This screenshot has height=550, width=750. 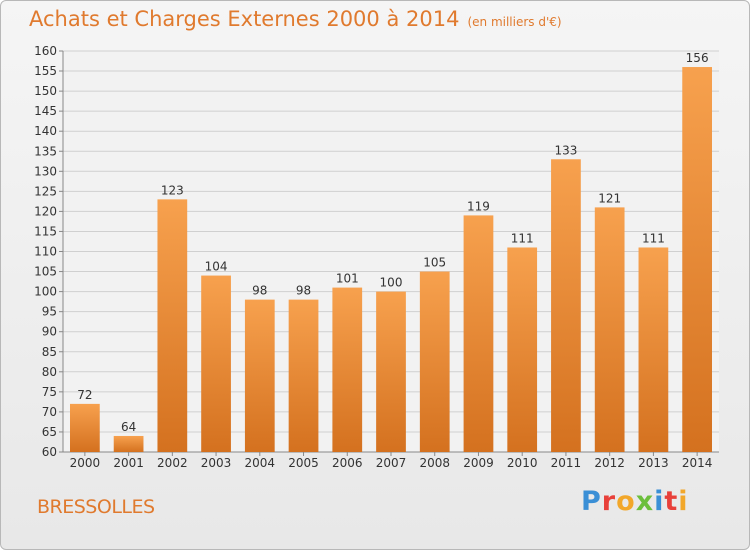 What do you see at coordinates (216, 267) in the screenshot?
I see `data-label-2003: 104` at bounding box center [216, 267].